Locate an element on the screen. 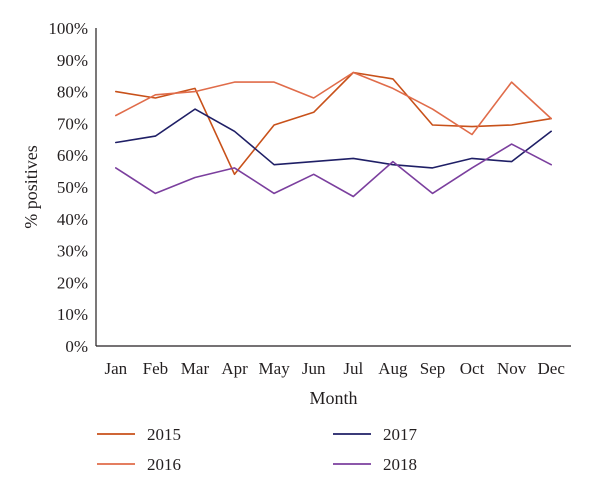 Image resolution: width=600 pixels, height=496 pixels. y-tick-label: 70% is located at coordinates (72, 123).